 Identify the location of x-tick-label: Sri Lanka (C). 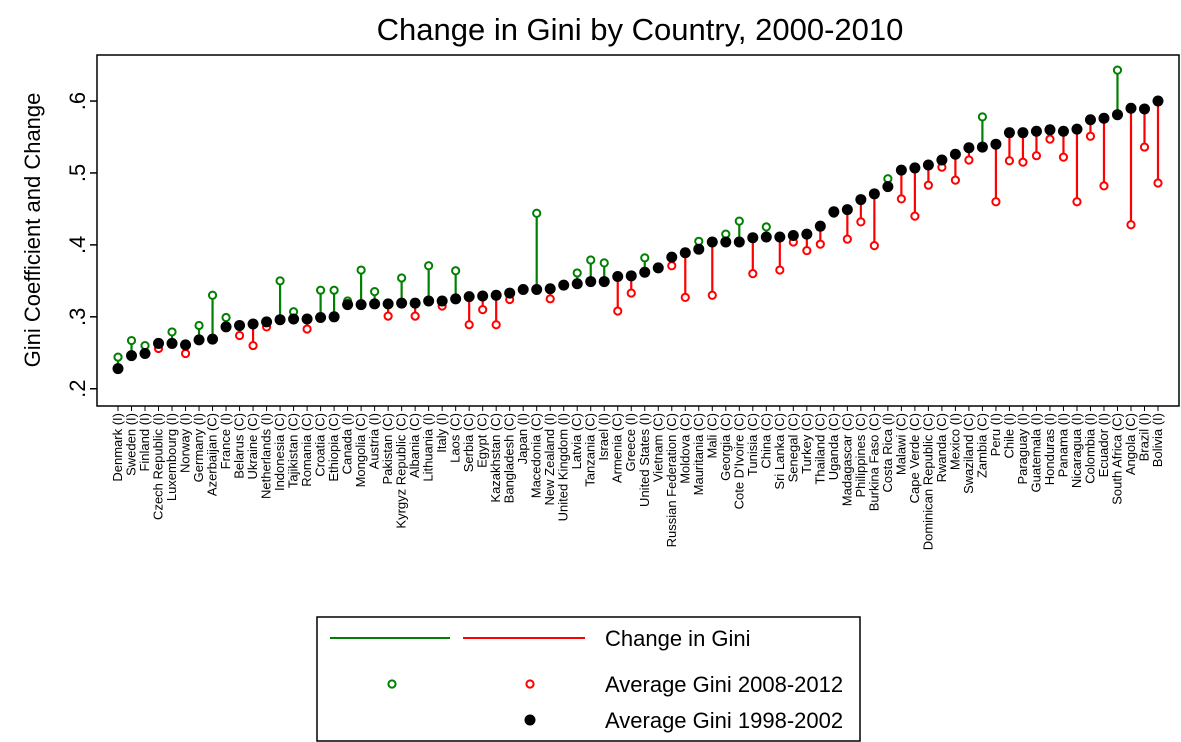
(779, 451).